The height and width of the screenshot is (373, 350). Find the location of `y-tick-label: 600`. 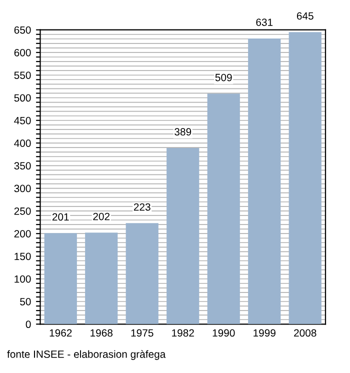

y-tick-label: 600 is located at coordinates (22, 52).